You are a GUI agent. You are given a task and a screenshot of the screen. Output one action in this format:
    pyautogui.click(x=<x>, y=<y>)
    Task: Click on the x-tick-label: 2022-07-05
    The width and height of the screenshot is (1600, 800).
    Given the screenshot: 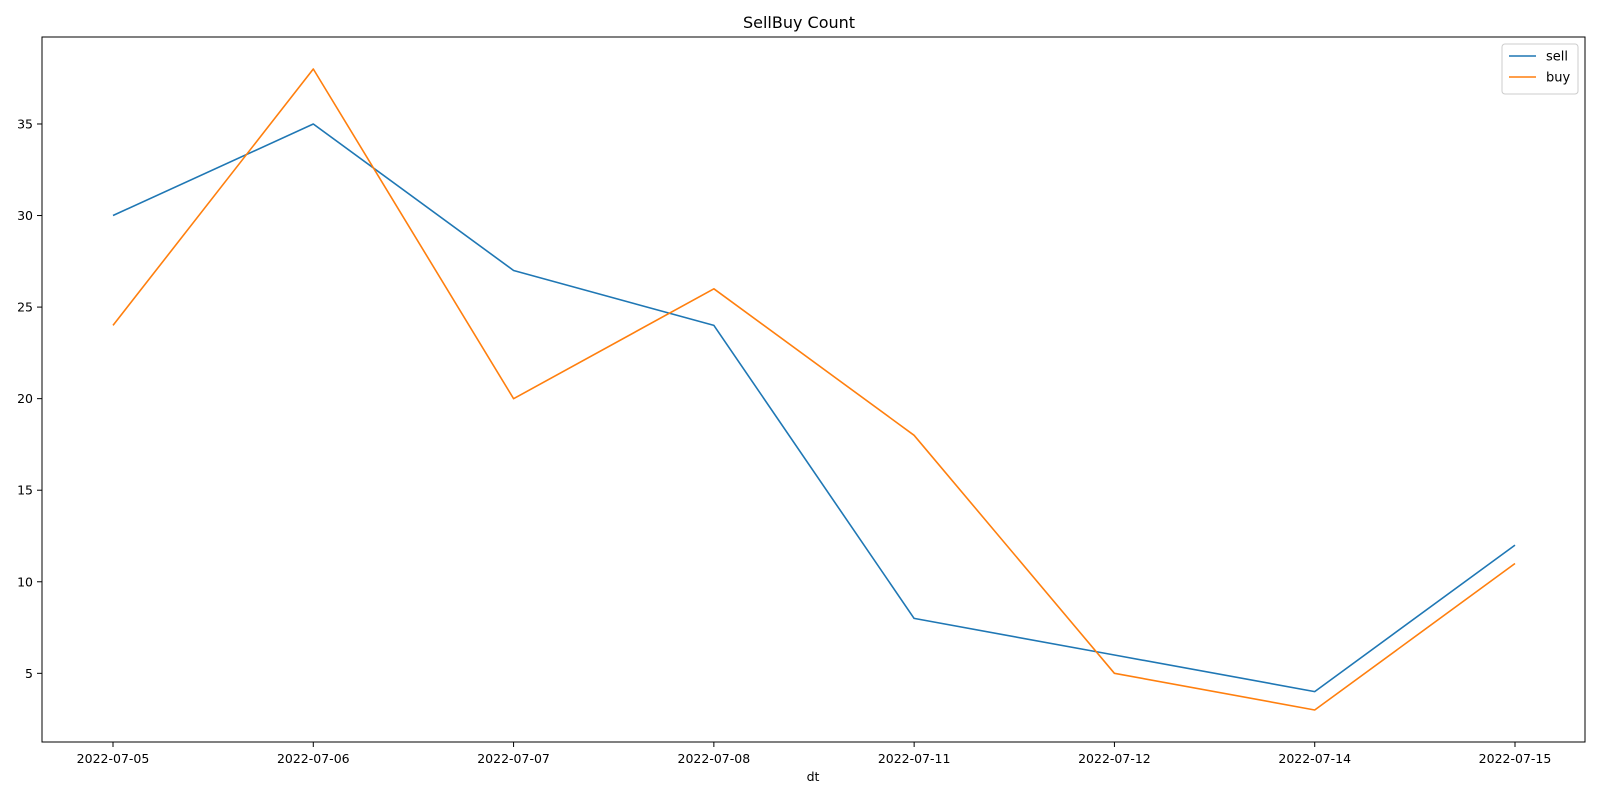 What is the action you would take?
    pyautogui.click(x=113, y=758)
    